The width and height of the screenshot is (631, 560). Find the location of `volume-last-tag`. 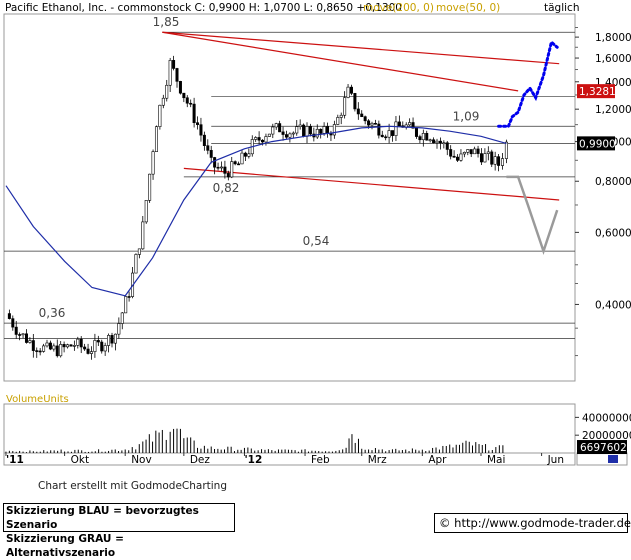

volume-last-tag is located at coordinates (602, 447).